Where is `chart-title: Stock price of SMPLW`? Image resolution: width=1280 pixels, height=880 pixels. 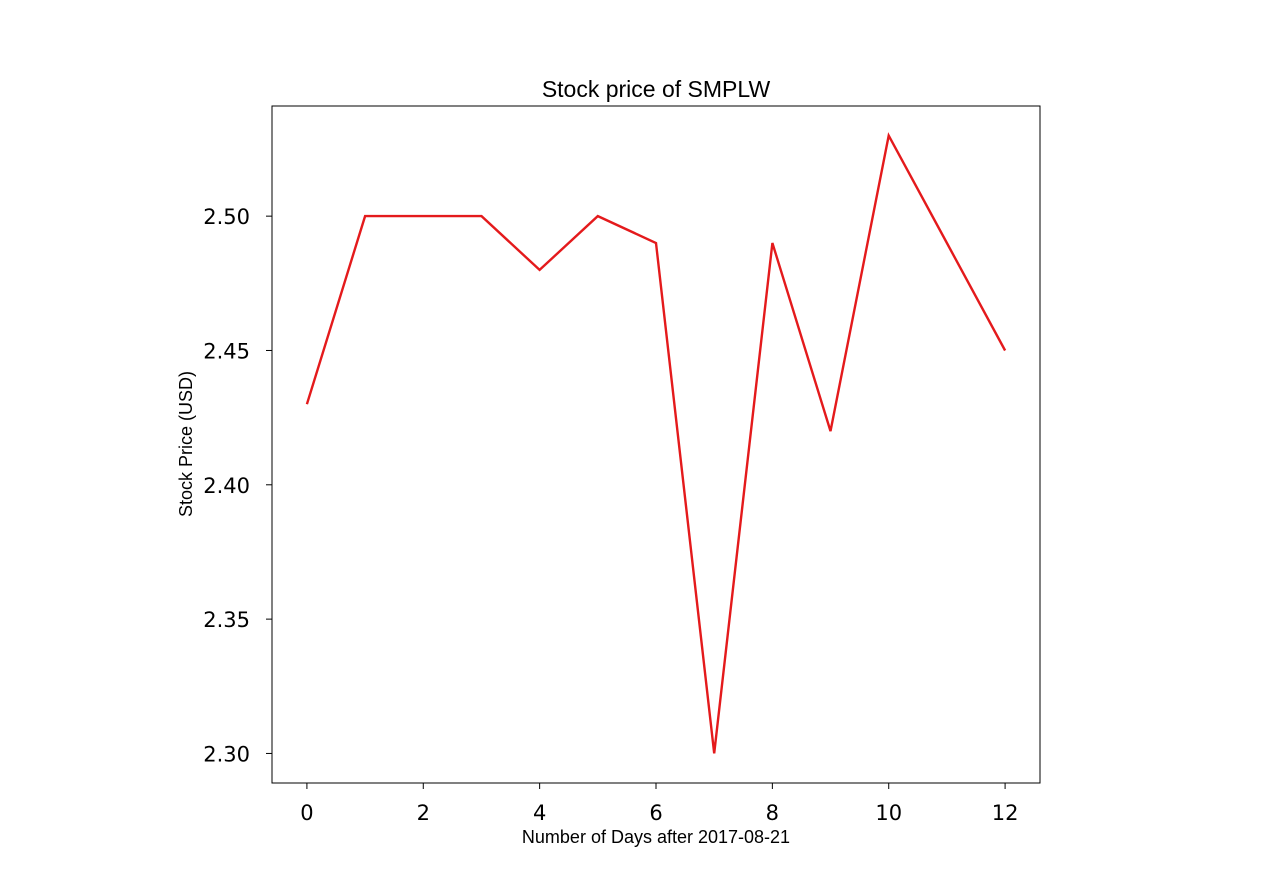
chart-title: Stock price of SMPLW is located at coordinates (656, 89).